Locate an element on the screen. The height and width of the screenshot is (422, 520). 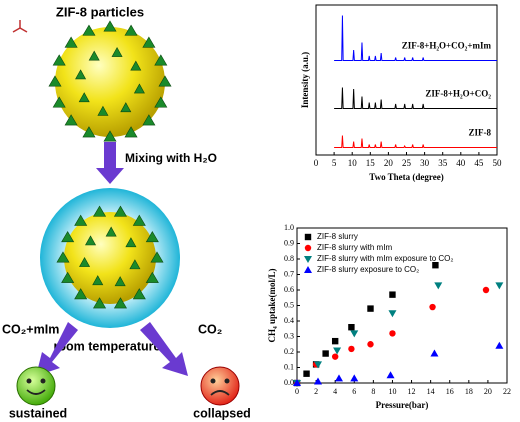
x-tick-label: 45 is located at coordinates (479, 163).